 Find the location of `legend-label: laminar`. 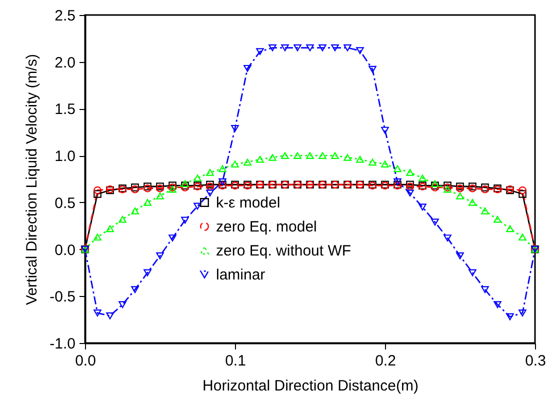

legend-label: laminar is located at coordinates (241, 275).